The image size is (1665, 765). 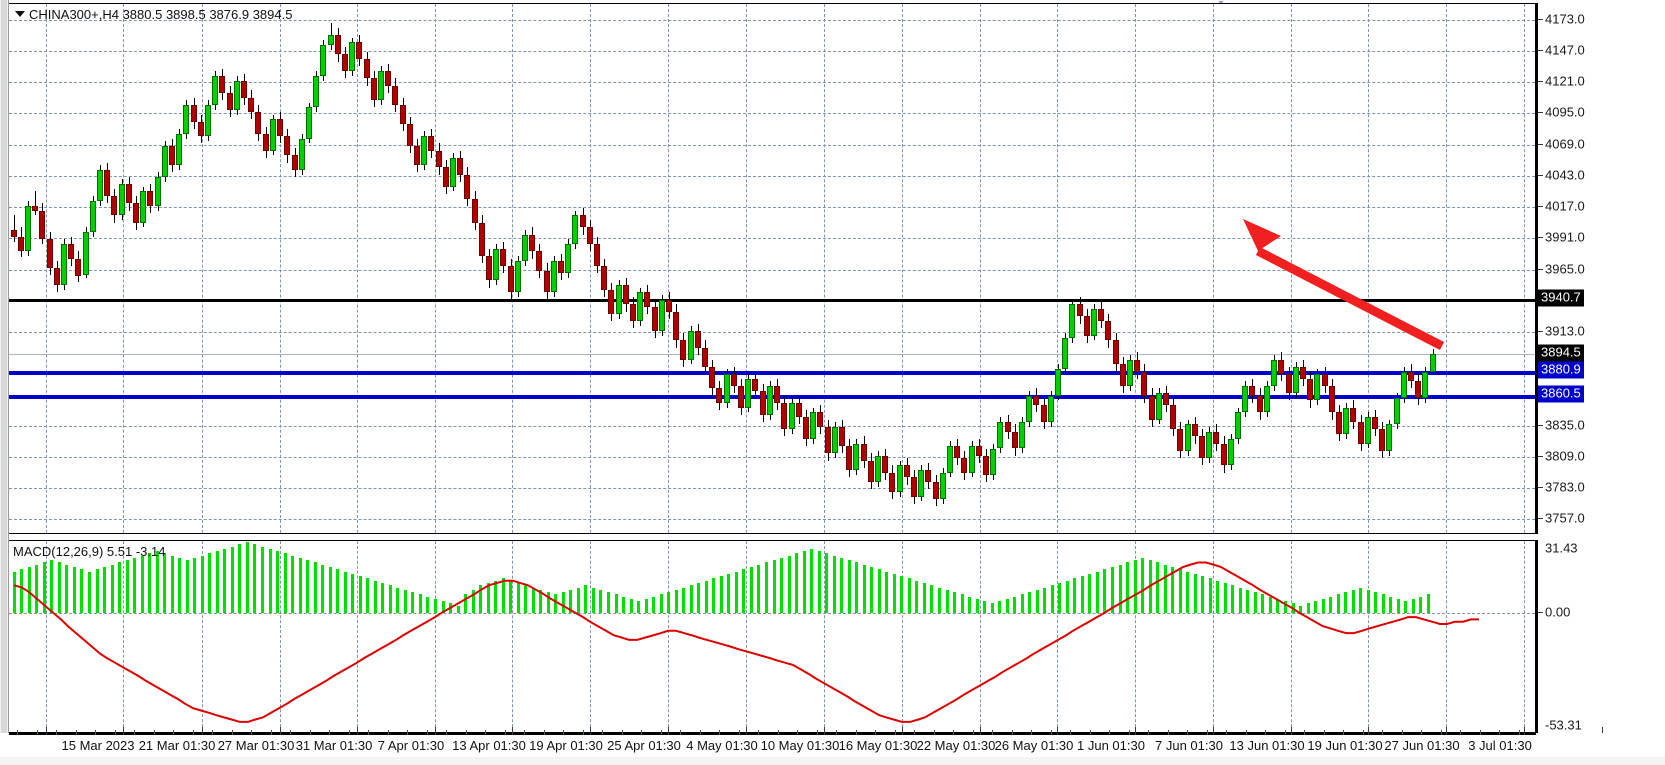 What do you see at coordinates (1561, 298) in the screenshot?
I see `price-badge-3940.7: 3940.7` at bounding box center [1561, 298].